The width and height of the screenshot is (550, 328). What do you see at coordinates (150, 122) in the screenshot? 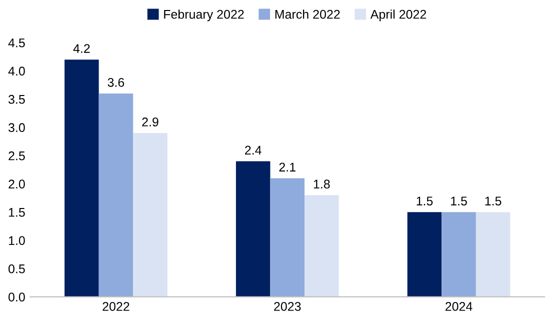
I see `data-label: 2.9` at bounding box center [150, 122].